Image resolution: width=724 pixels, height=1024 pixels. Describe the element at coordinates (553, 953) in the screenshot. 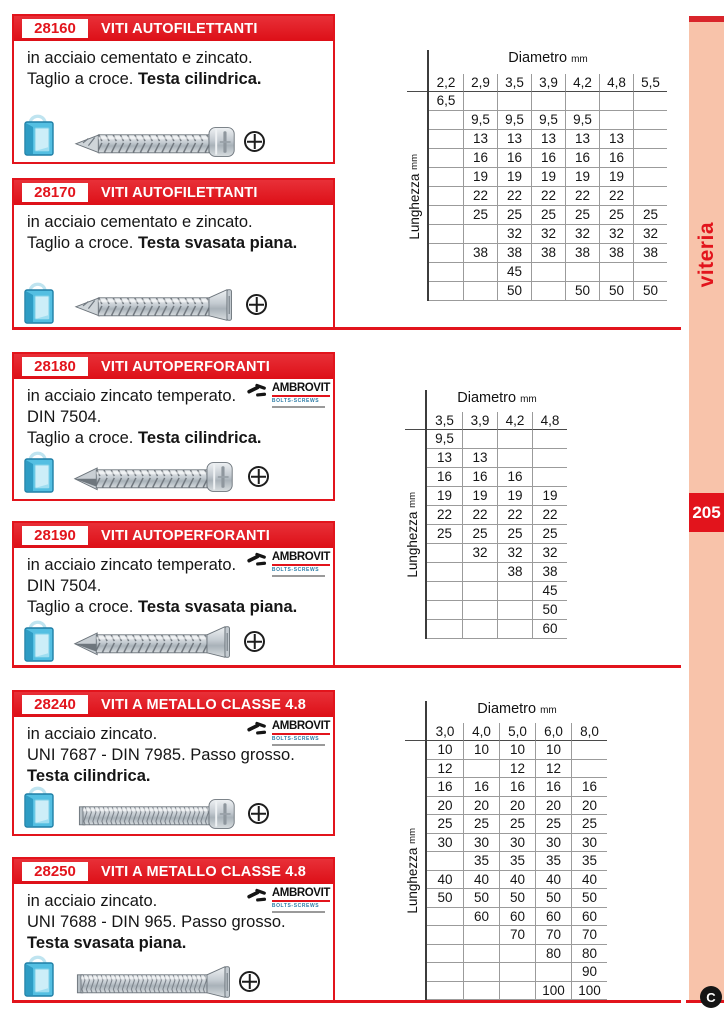

I see `table-cell: 80` at that location.